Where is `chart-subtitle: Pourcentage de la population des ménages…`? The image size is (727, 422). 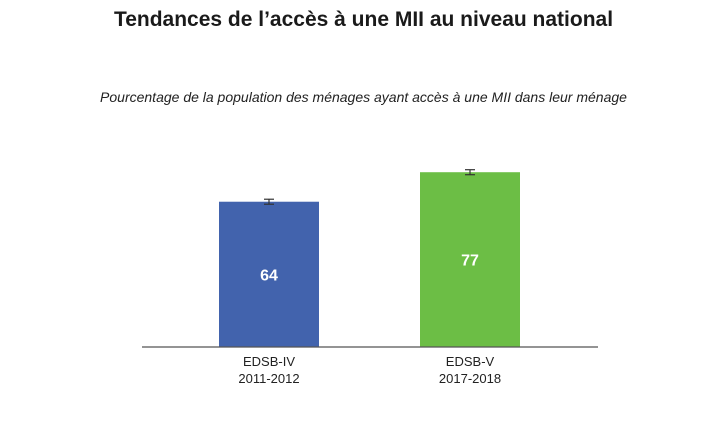
chart-subtitle: Pourcentage de la population des ménages… is located at coordinates (363, 97).